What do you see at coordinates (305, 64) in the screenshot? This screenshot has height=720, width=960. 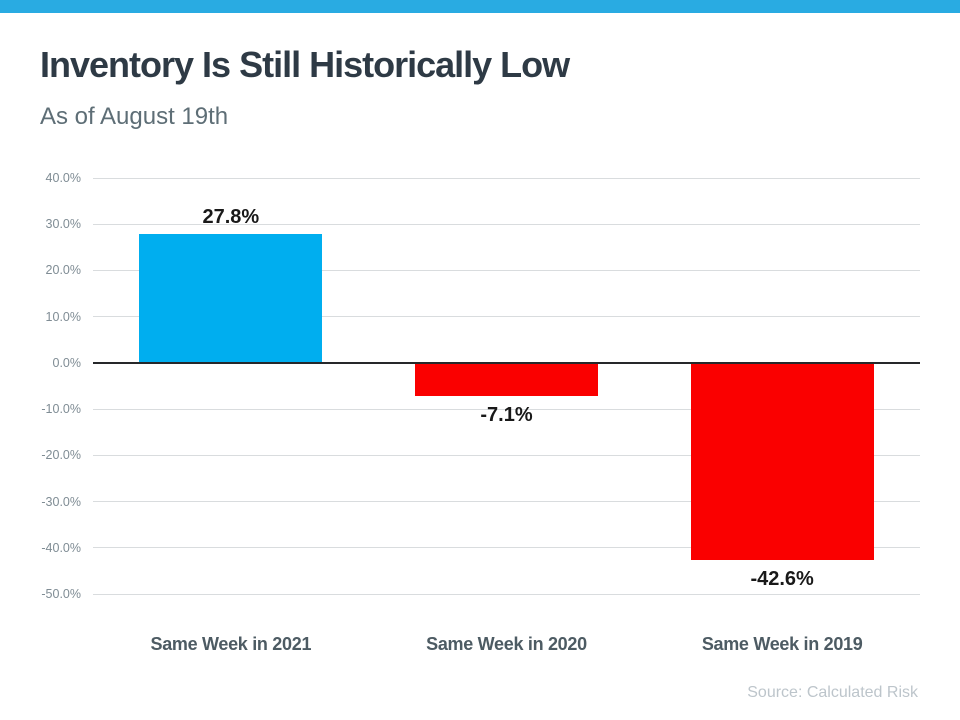 I see `page-title: Inventory Is Still Historically Low` at bounding box center [305, 64].